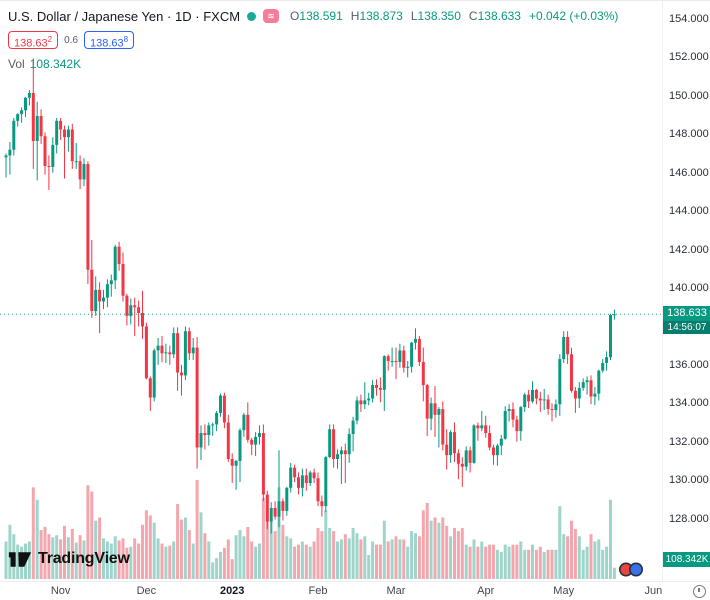 The height and width of the screenshot is (600, 710). I want to click on symbol-title: U.S. Dollar / Japanese Yen · 1D · FXCM, so click(124, 16).